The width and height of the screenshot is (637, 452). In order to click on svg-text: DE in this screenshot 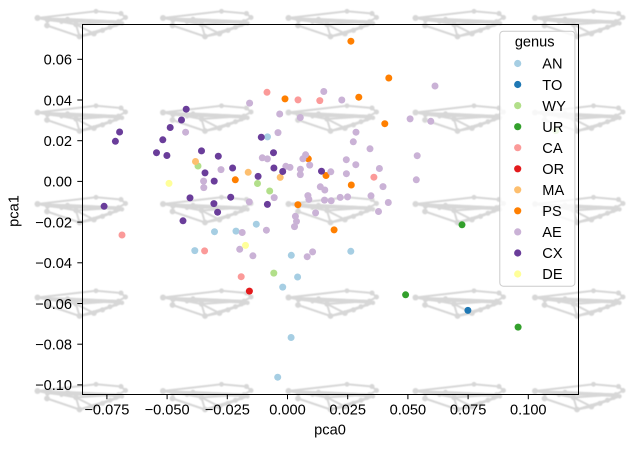, I will do `click(552, 275)`.